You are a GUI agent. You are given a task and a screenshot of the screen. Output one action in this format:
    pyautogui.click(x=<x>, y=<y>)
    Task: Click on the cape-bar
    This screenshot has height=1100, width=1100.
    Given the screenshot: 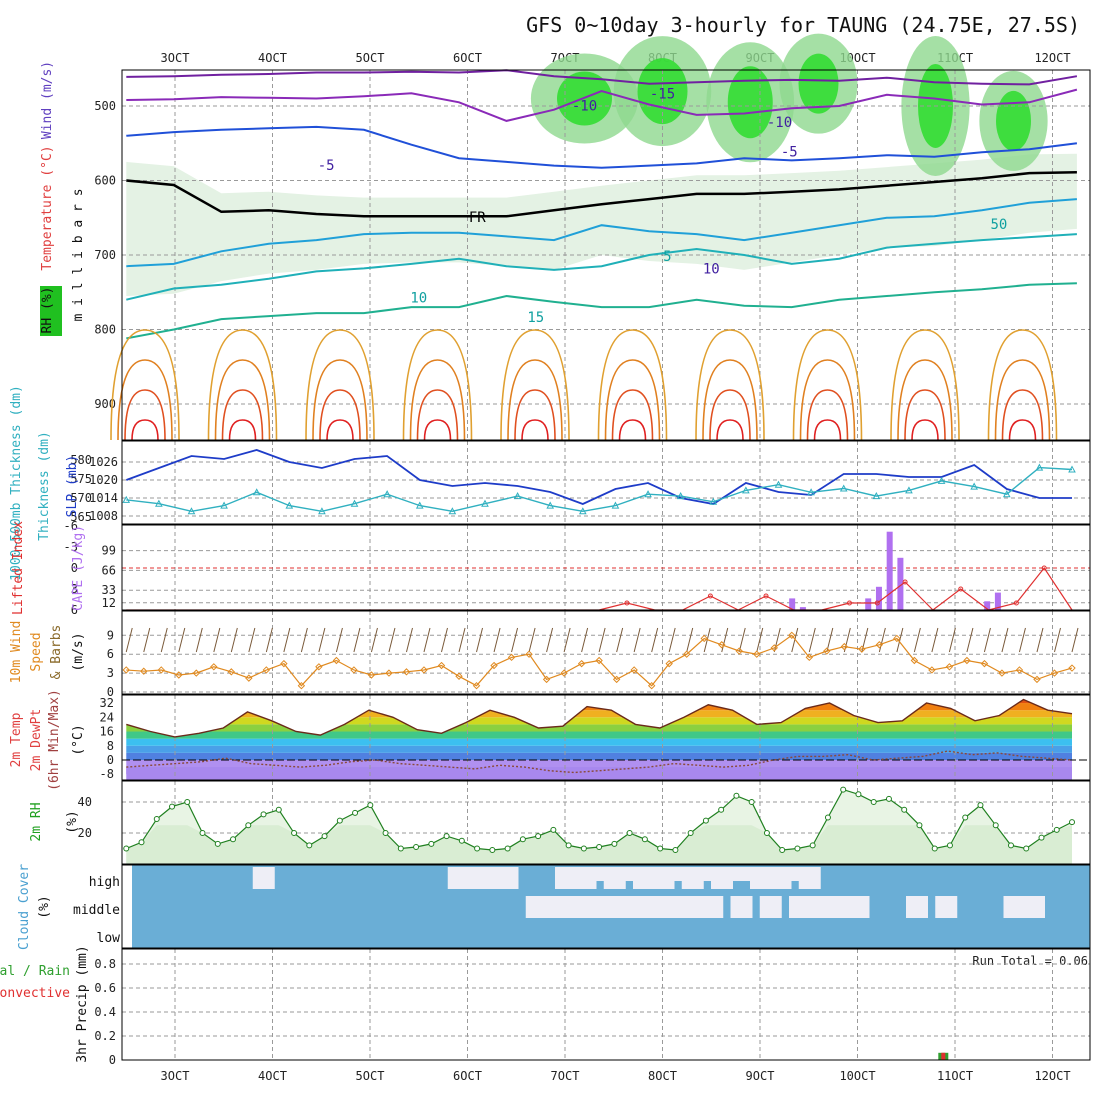 What is the action you would take?
    pyautogui.click(x=802, y=608)
    